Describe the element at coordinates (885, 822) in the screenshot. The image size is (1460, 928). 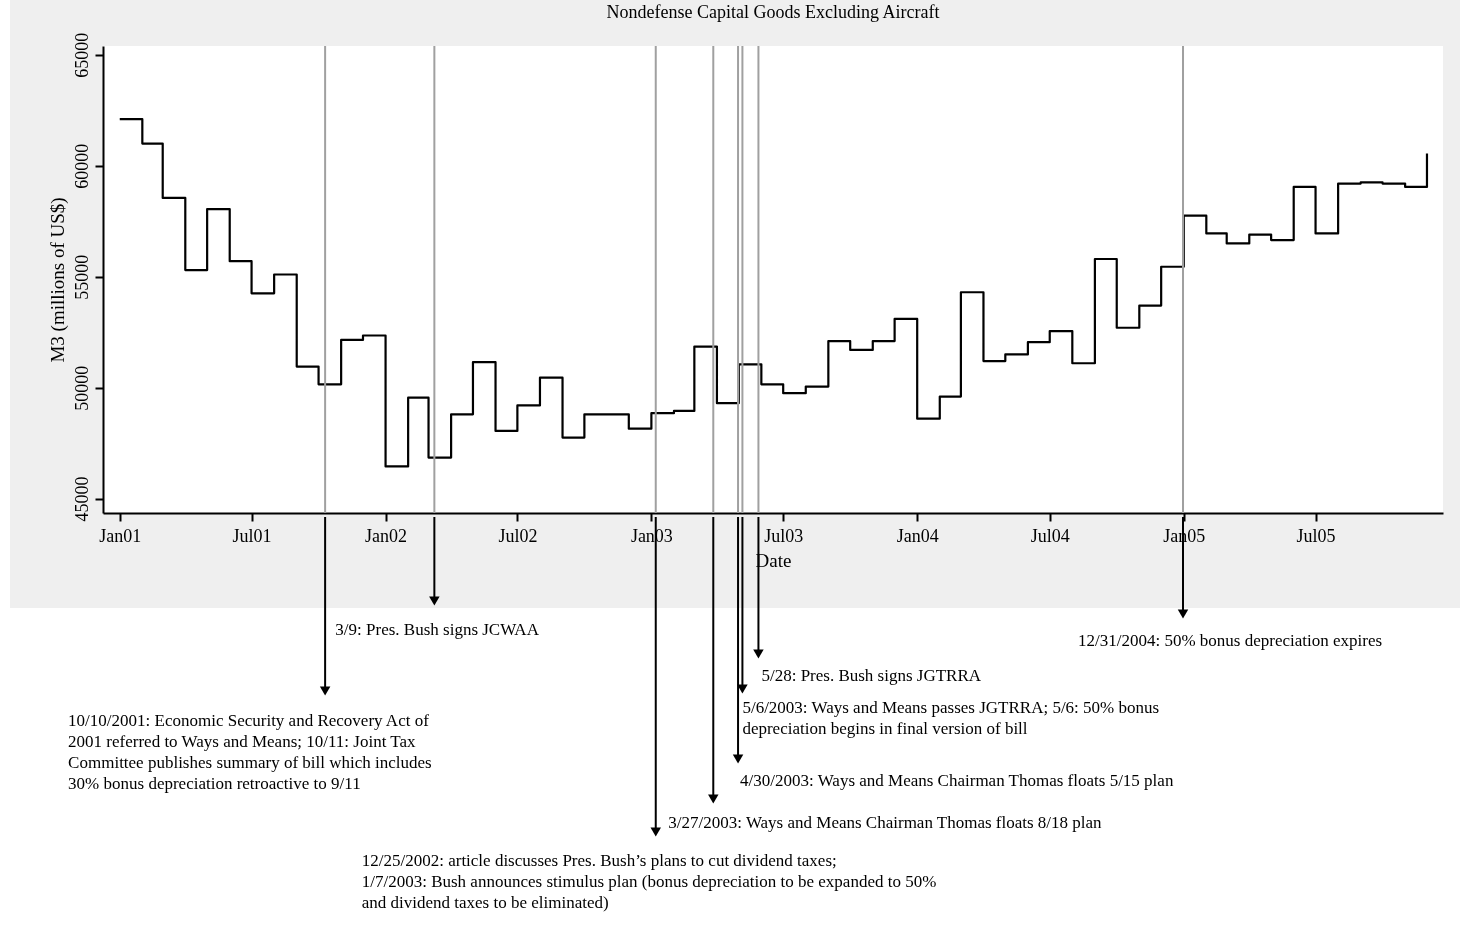
I see `ref-line-label: 3/27/2003: Ways and Means Chairman Thomas floats 8/18 plan` at that location.